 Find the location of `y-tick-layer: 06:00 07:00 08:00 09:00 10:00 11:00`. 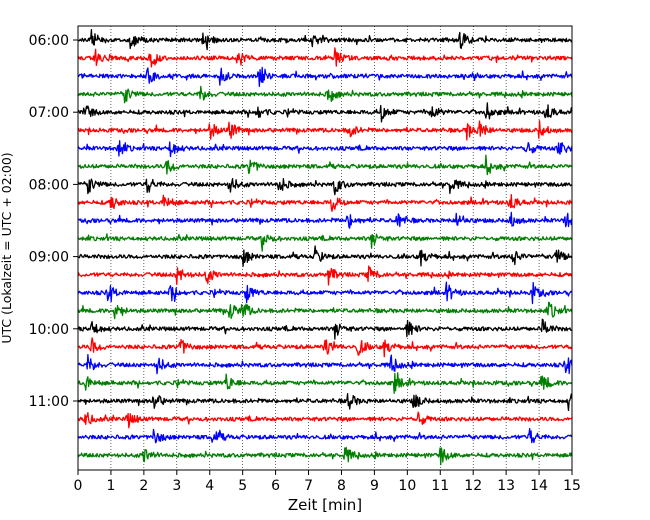

y-tick-layer: 06:00 07:00 08:00 09:00 10:00 11:00 is located at coordinates (53, 221).